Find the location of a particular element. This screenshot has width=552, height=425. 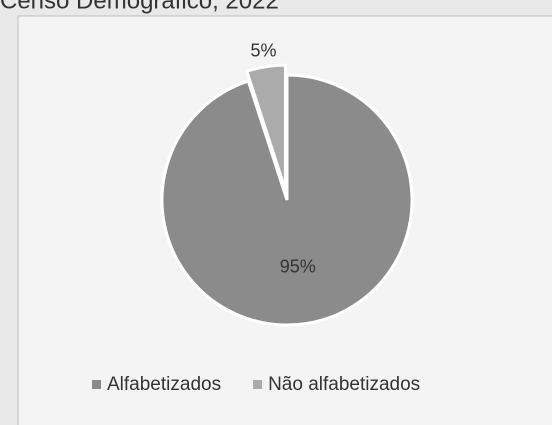

data-label: 5% is located at coordinates (264, 51).